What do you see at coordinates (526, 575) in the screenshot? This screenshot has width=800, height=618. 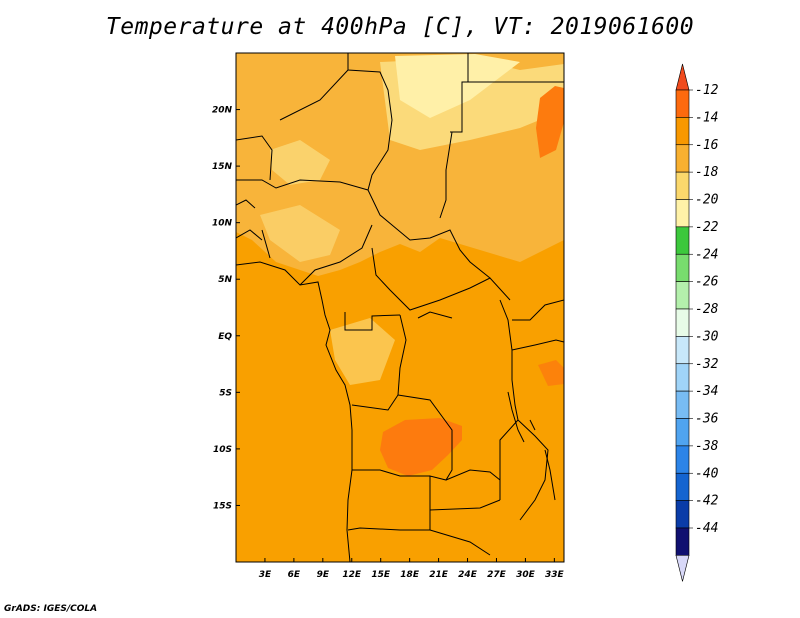 I see `x-tick-label: 30E` at bounding box center [526, 575].